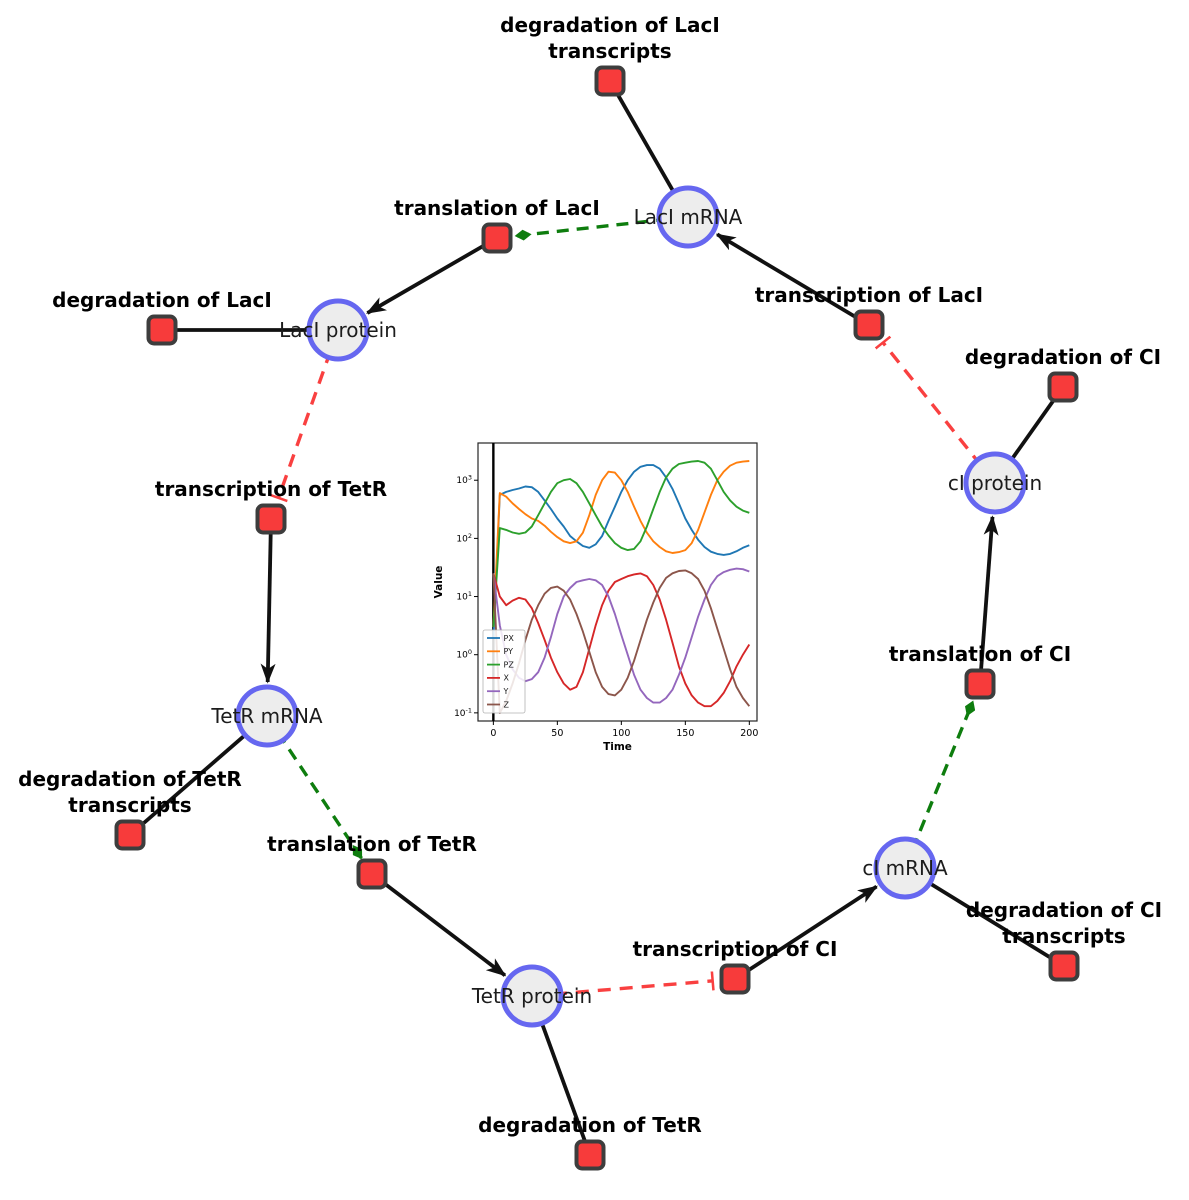 Image resolution: width=1189 pixels, height=1200 pixels. What do you see at coordinates (504, 671) in the screenshot?
I see `chart-legend: PX PY PZ XYZ` at bounding box center [504, 671].